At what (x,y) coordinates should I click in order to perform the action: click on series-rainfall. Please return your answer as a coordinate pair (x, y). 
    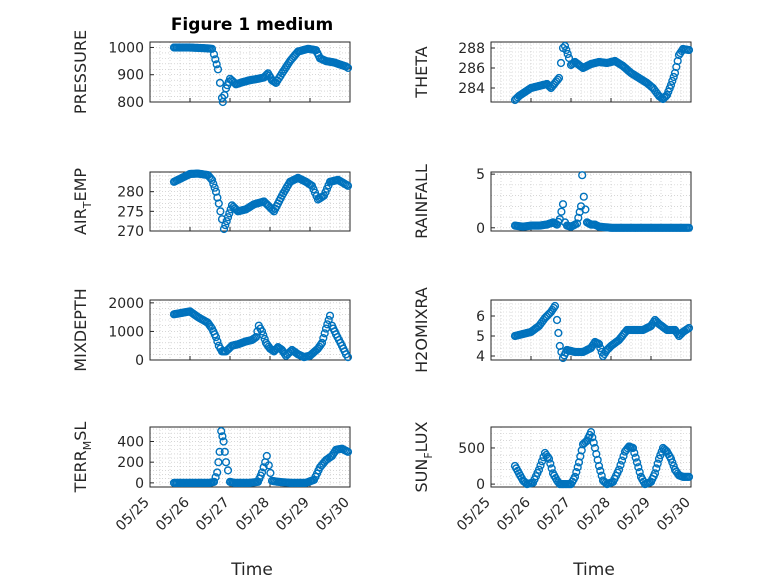
    Looking at the image, I should click on (602, 201).